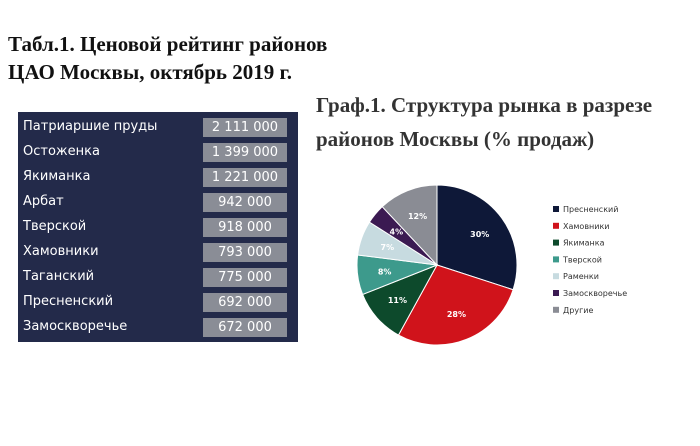 The width and height of the screenshot is (700, 446). I want to click on table-row: Тверской 918 000, so click(158, 228).